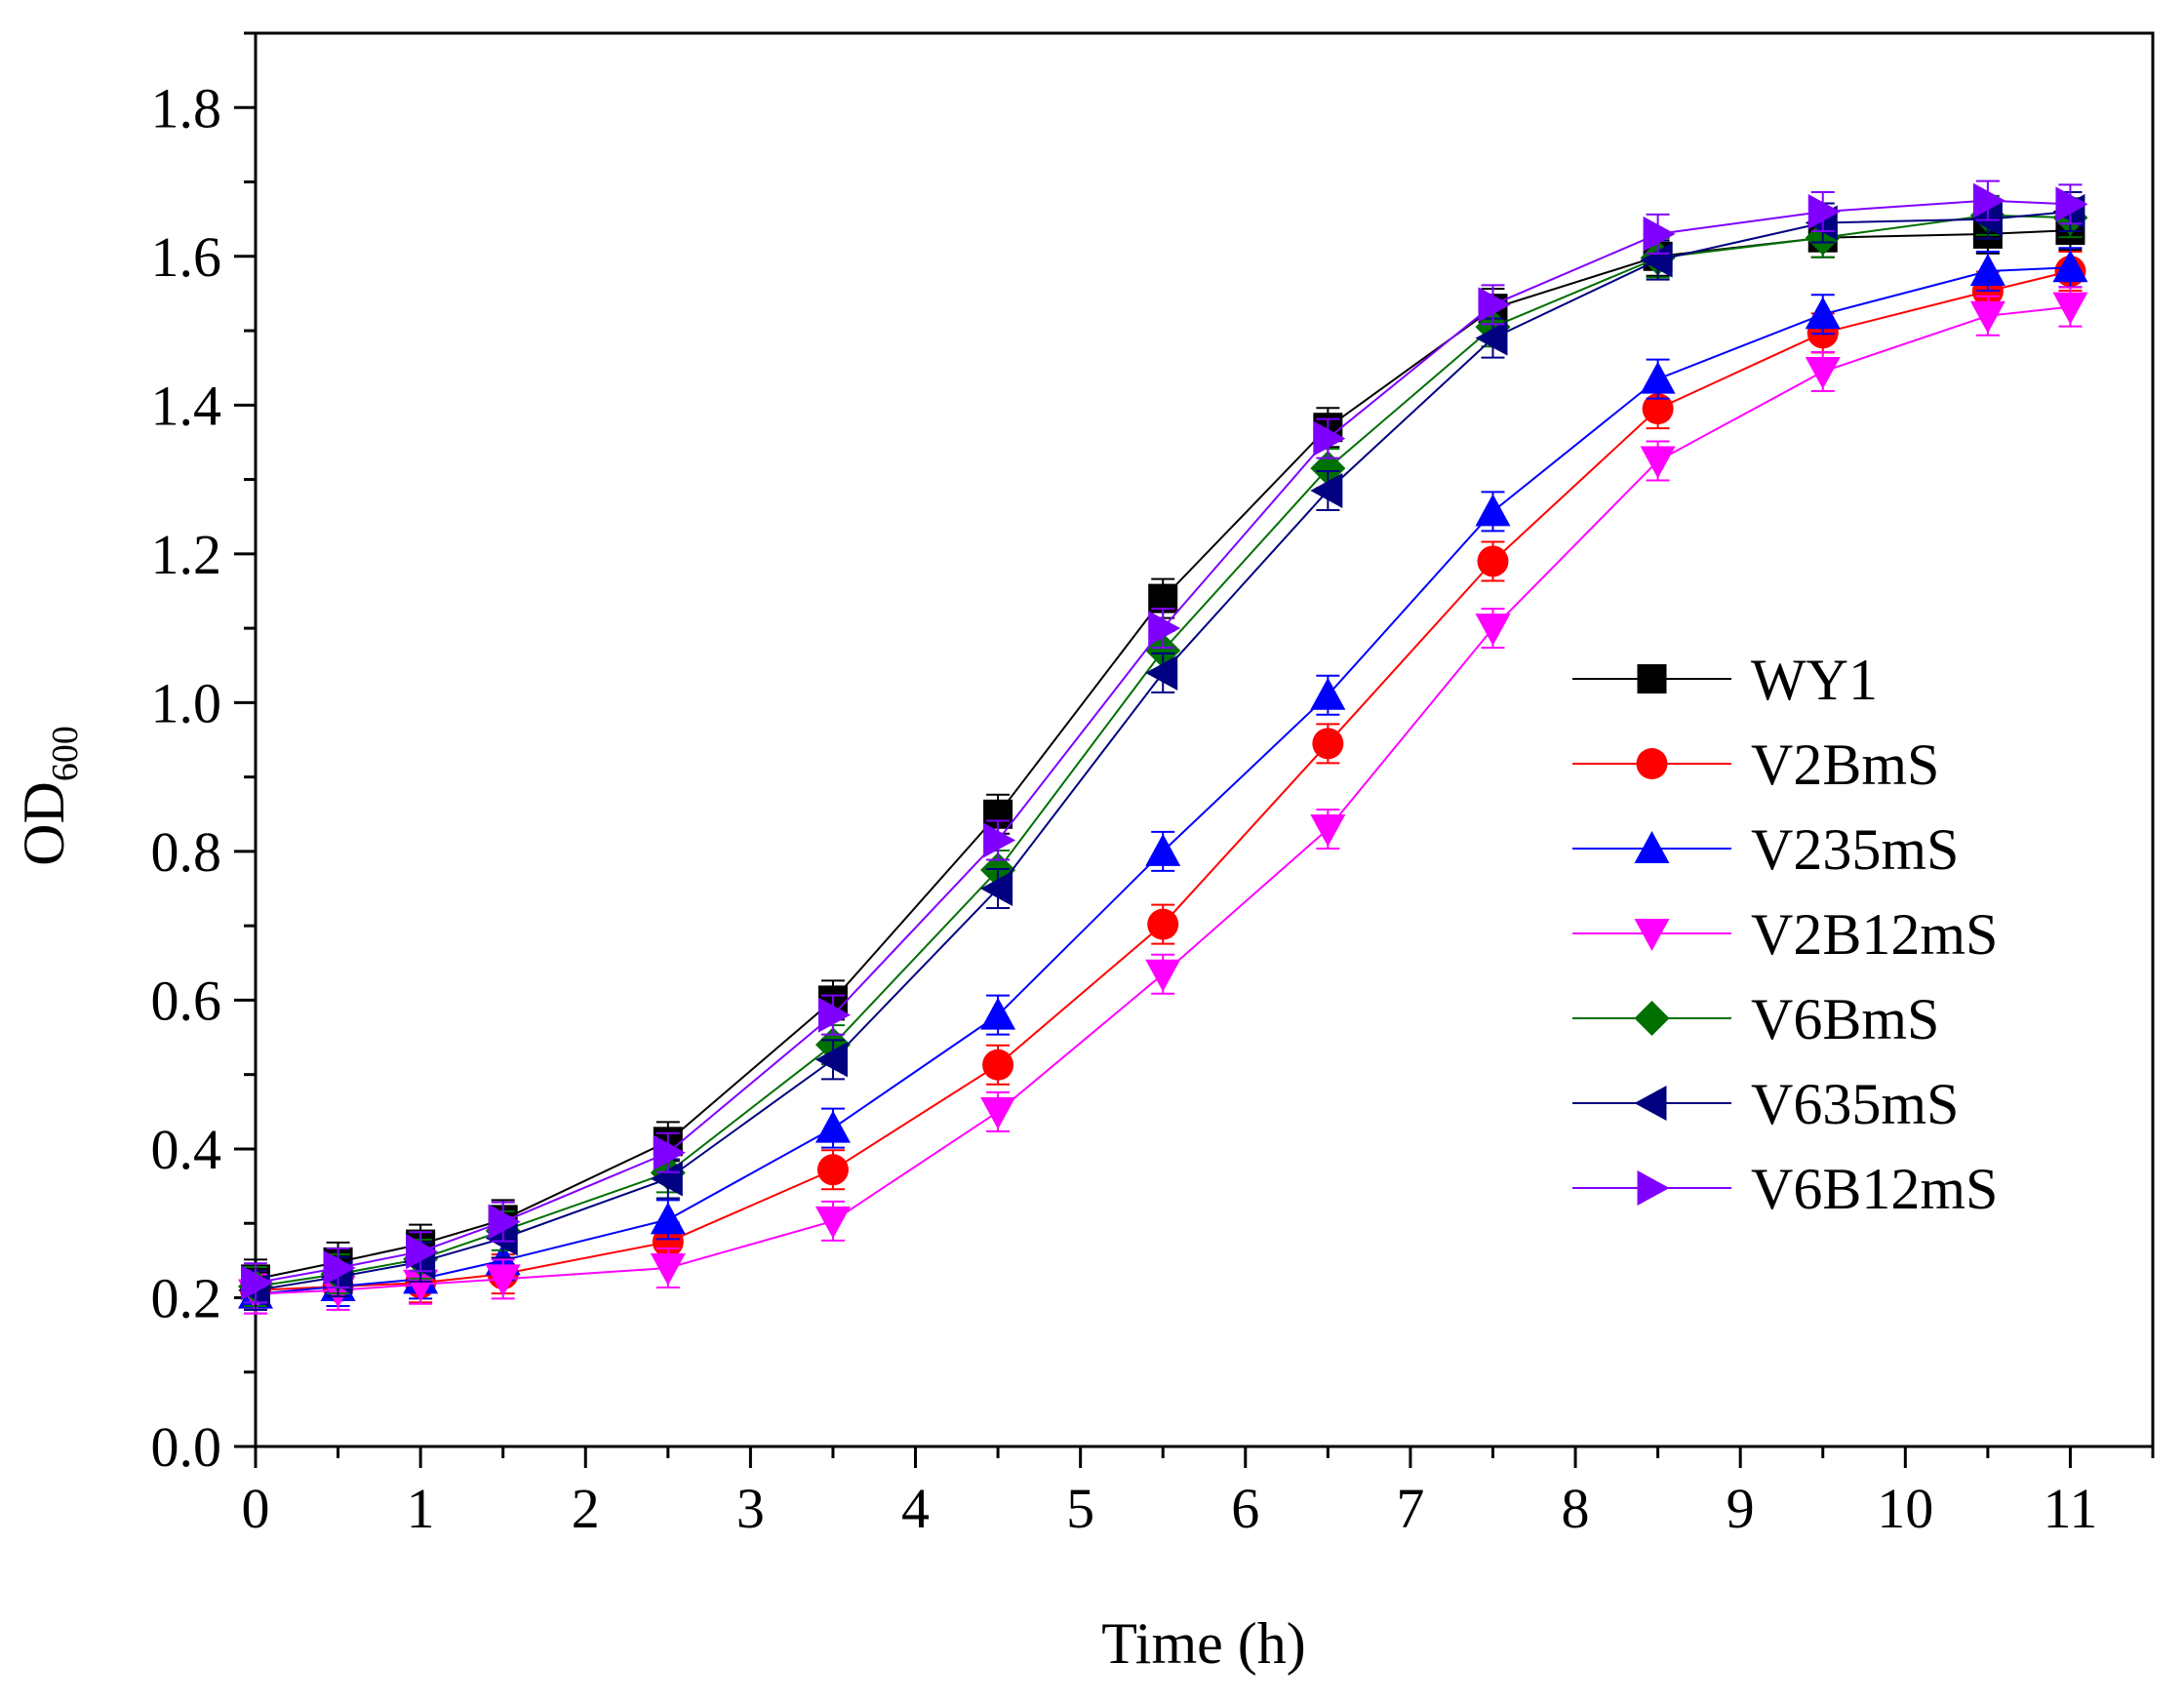 The image size is (2184, 1703). What do you see at coordinates (1576, 1509) in the screenshot?
I see `x-tick-label-8: 8` at bounding box center [1576, 1509].